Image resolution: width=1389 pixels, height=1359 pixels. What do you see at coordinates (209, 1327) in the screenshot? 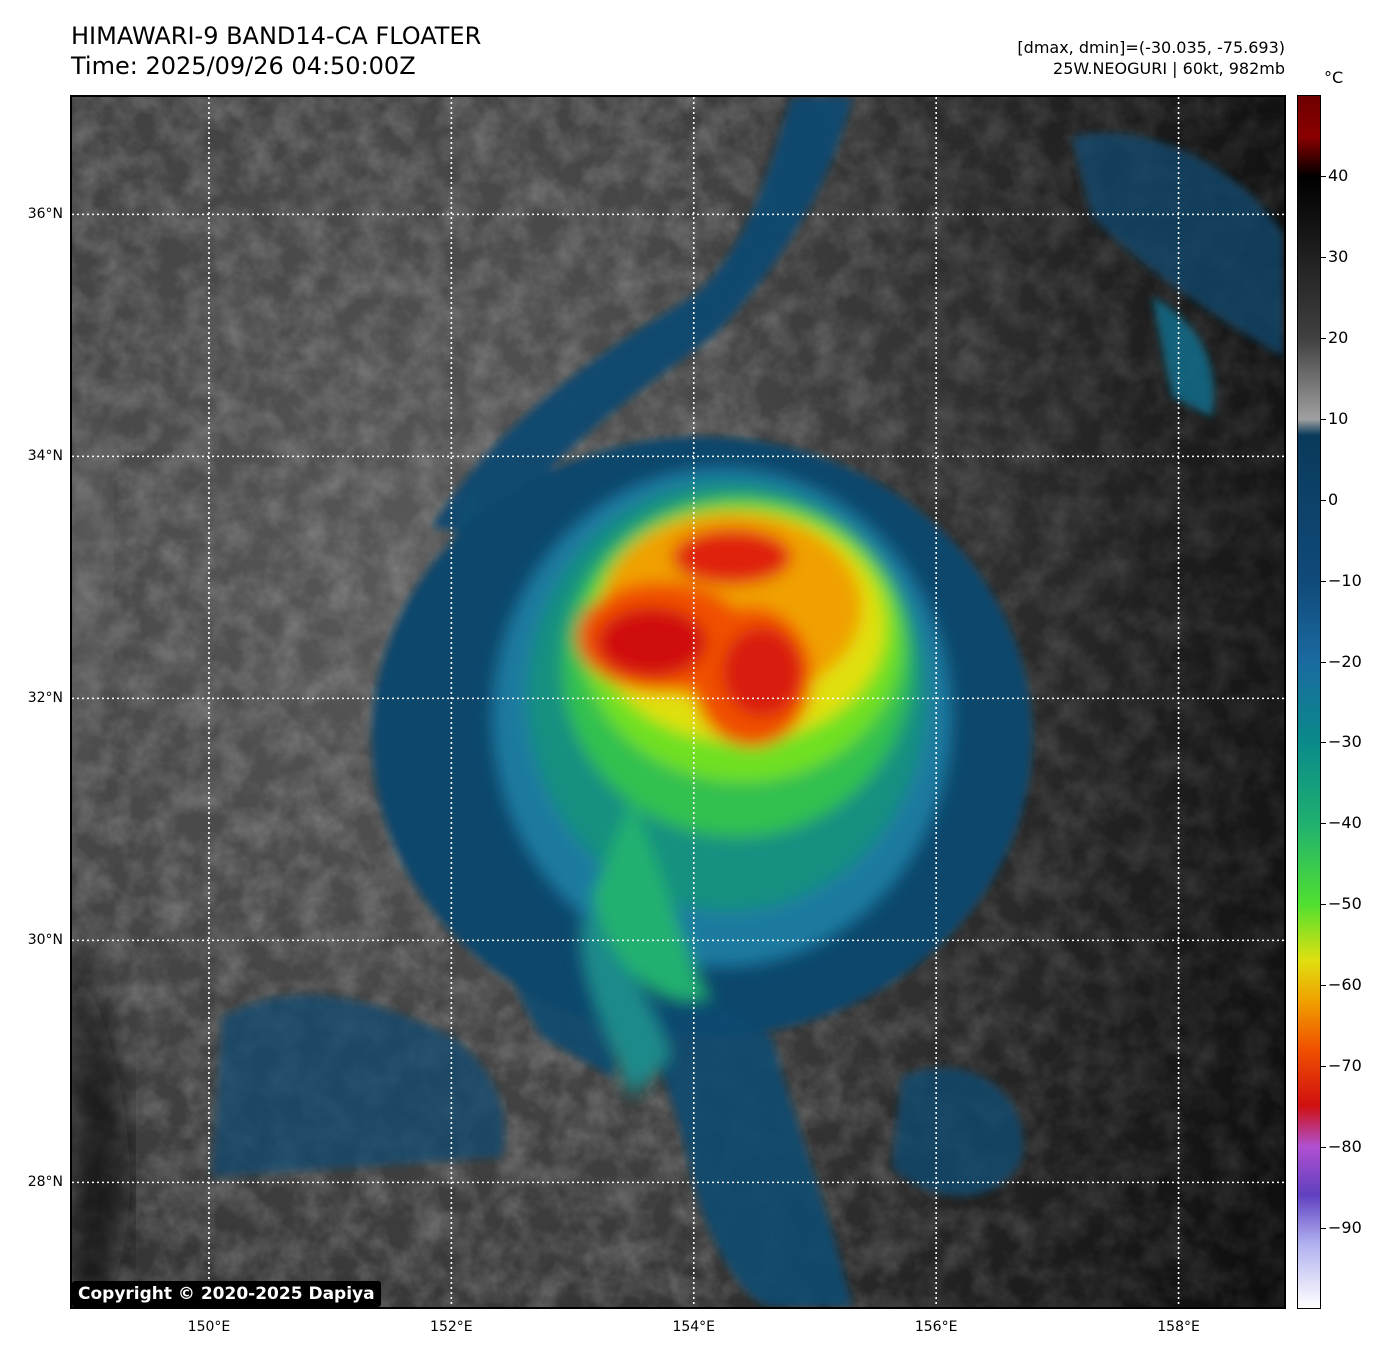
I see `longitude-label: 150°E` at bounding box center [209, 1327].